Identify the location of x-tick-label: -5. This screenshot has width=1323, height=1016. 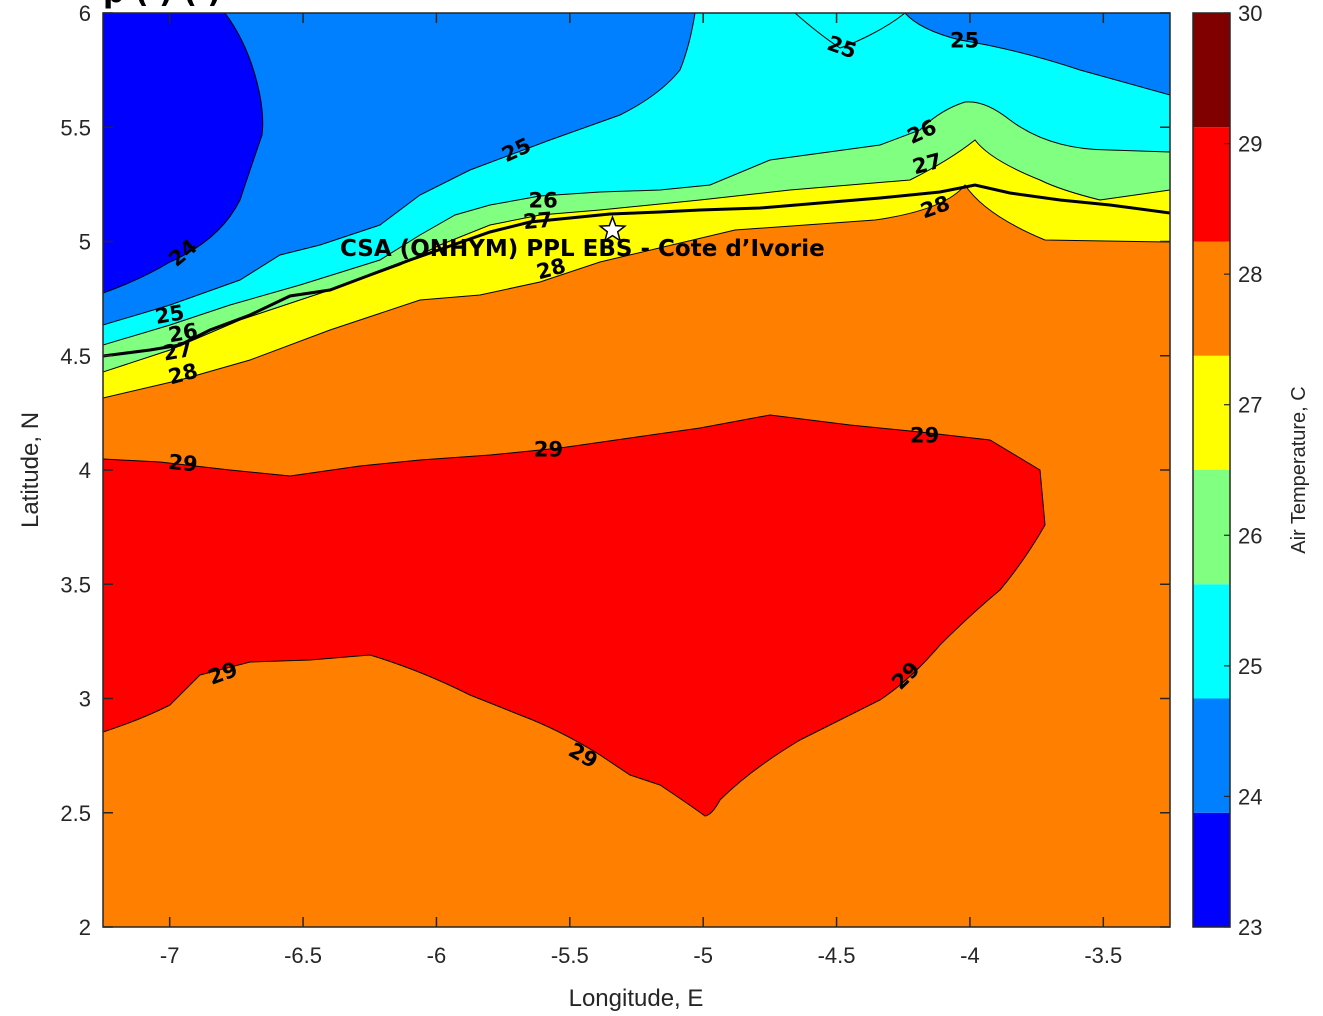
(703, 955).